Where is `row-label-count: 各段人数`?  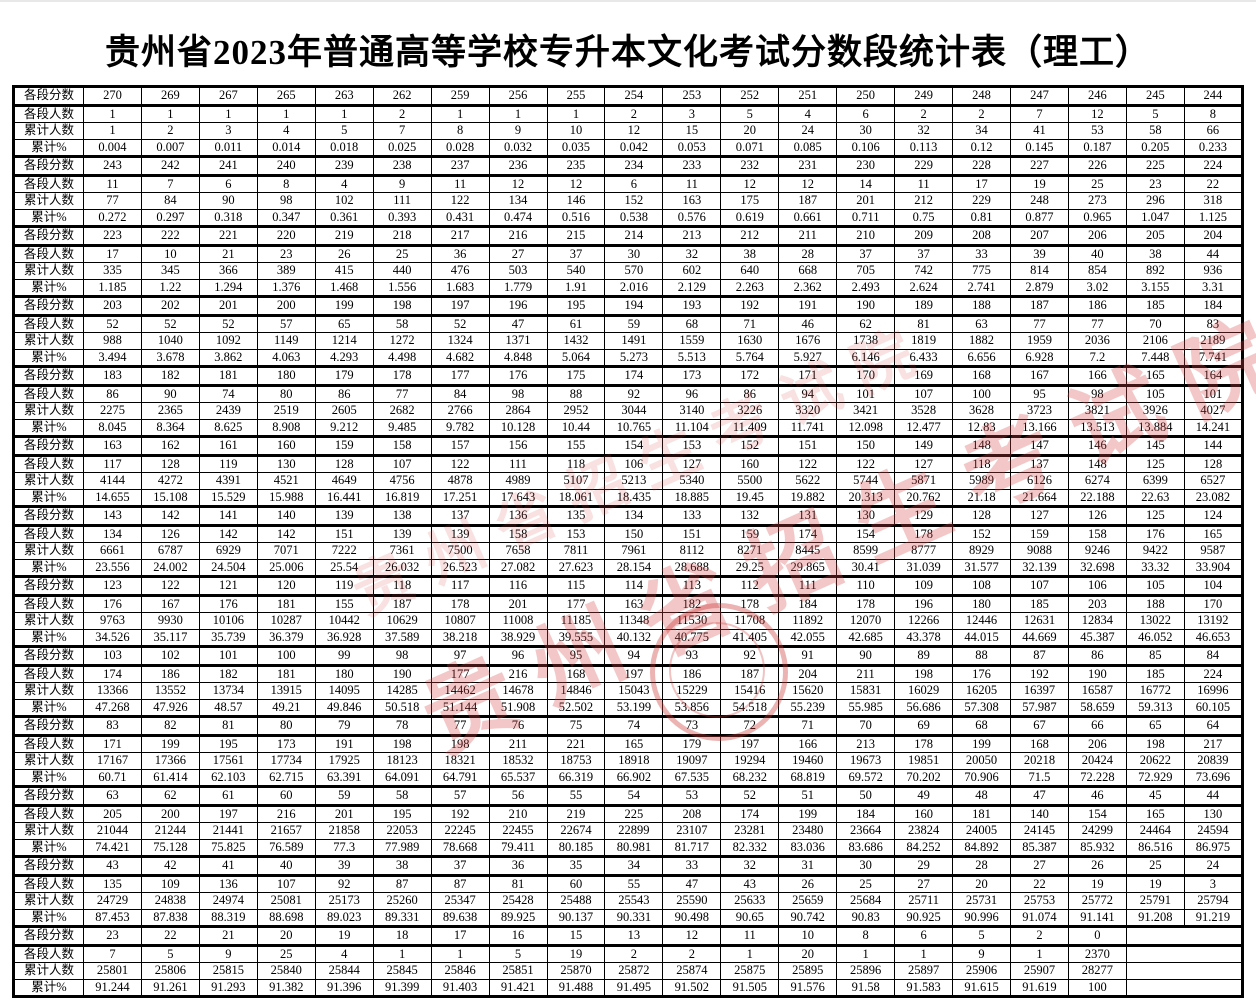
row-label-count: 各段人数 is located at coordinates (48, 463).